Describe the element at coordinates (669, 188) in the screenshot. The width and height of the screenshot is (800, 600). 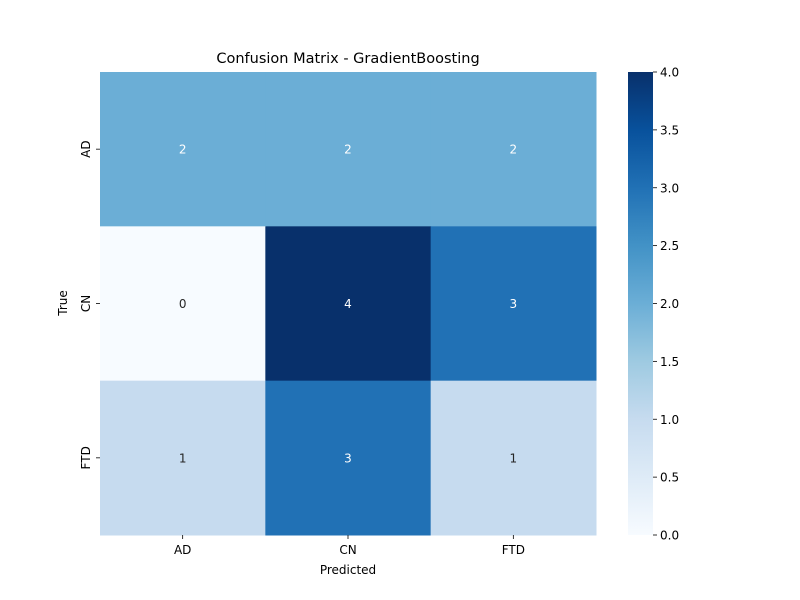
I see `colorbar-tick-label: 3.0` at that location.